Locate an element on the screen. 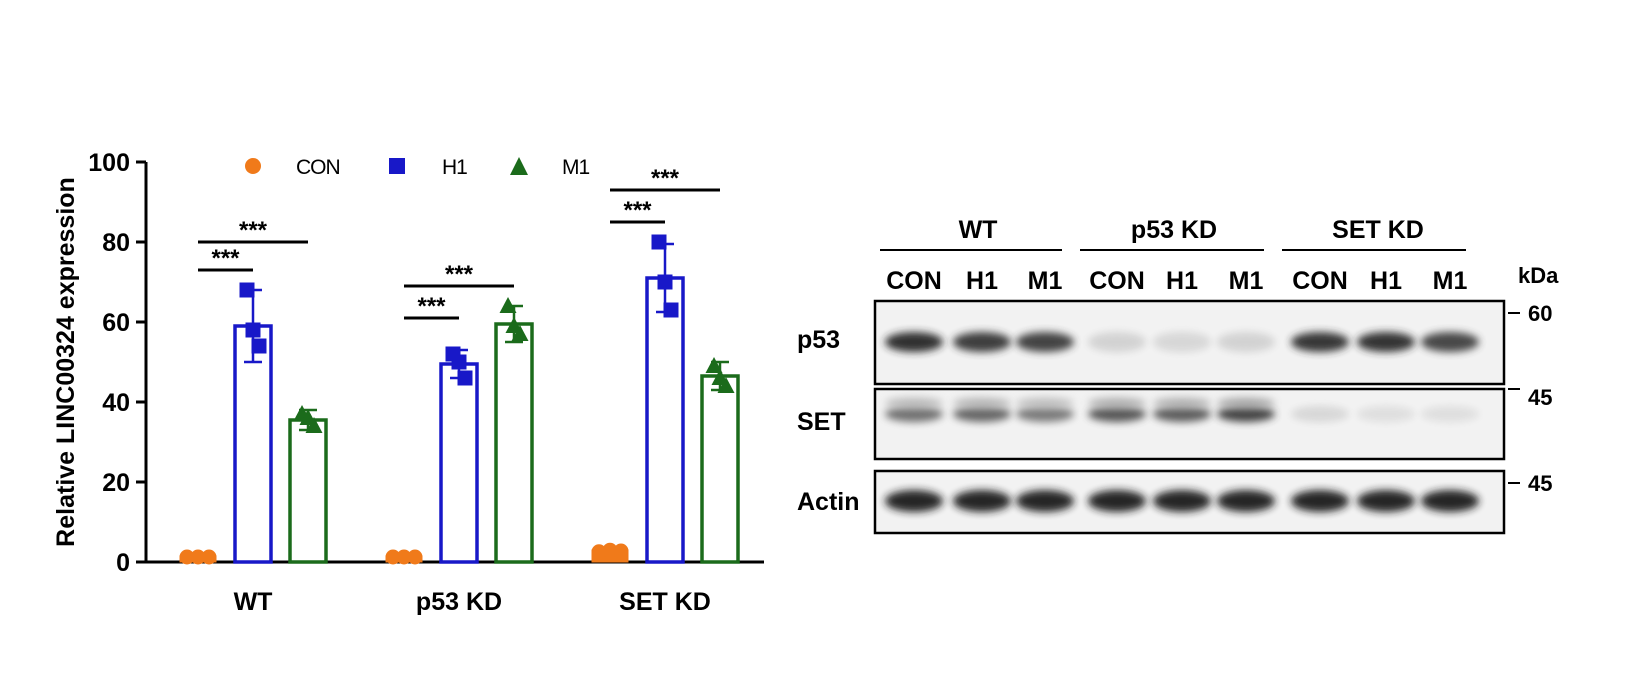  y-axis-label: Relative LINC00324 expression is located at coordinates (66, 362).